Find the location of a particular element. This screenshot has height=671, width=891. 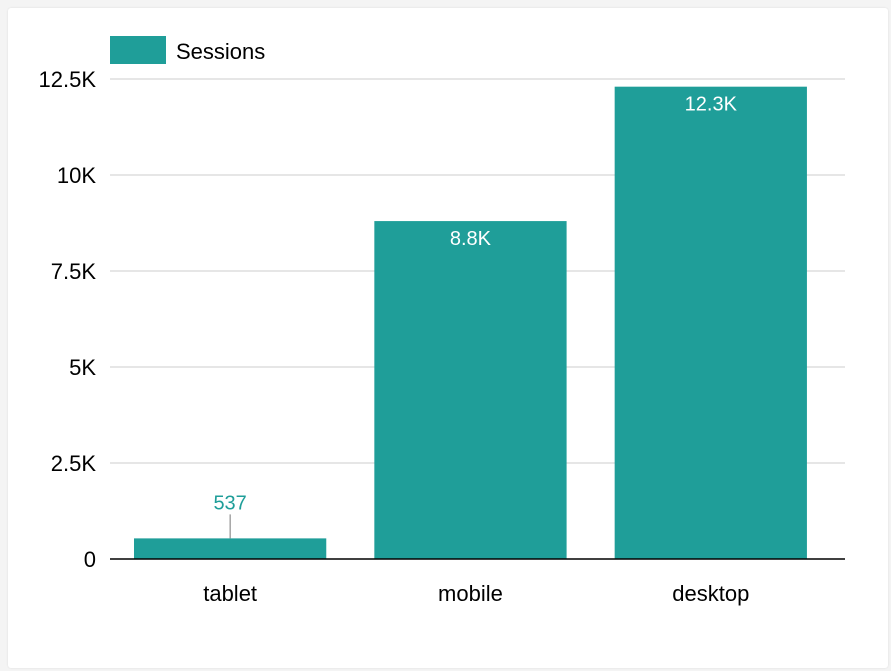

bar-tablet is located at coordinates (230, 548).